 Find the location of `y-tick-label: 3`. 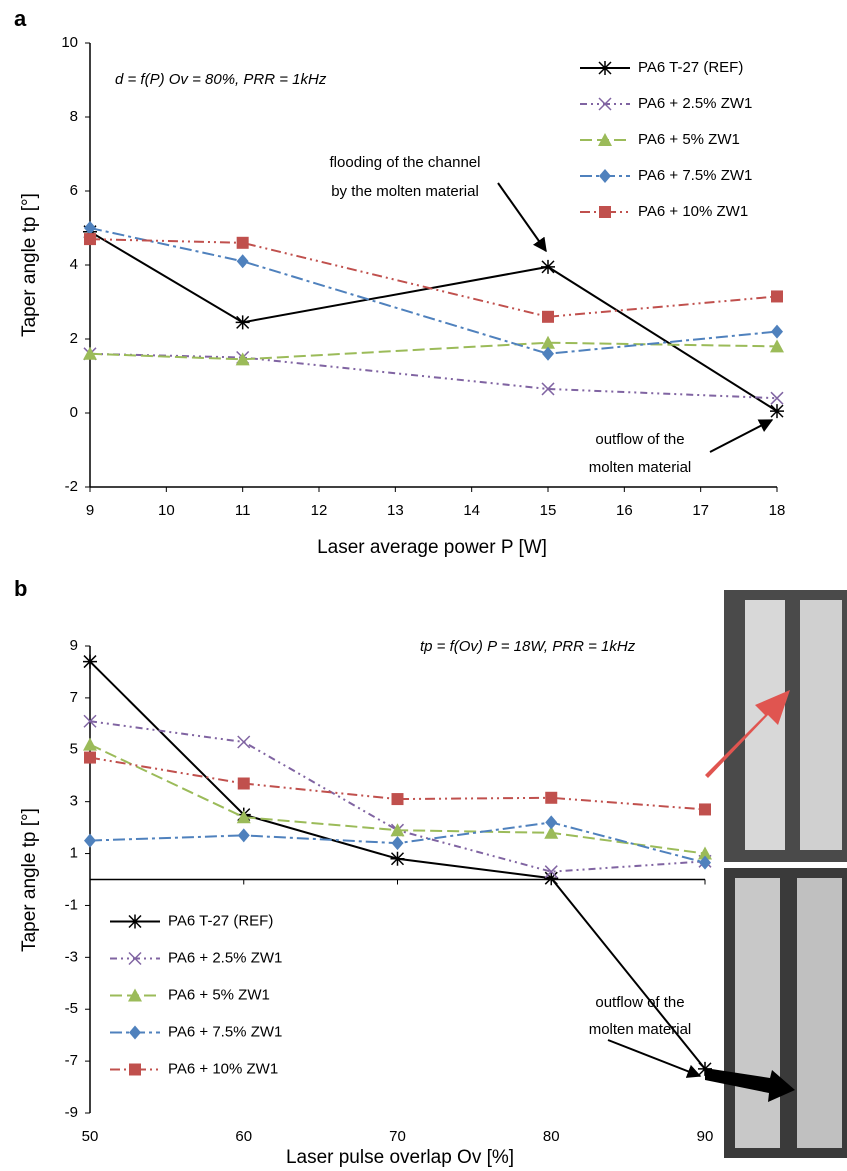

y-tick-label: 3 is located at coordinates (74, 801).